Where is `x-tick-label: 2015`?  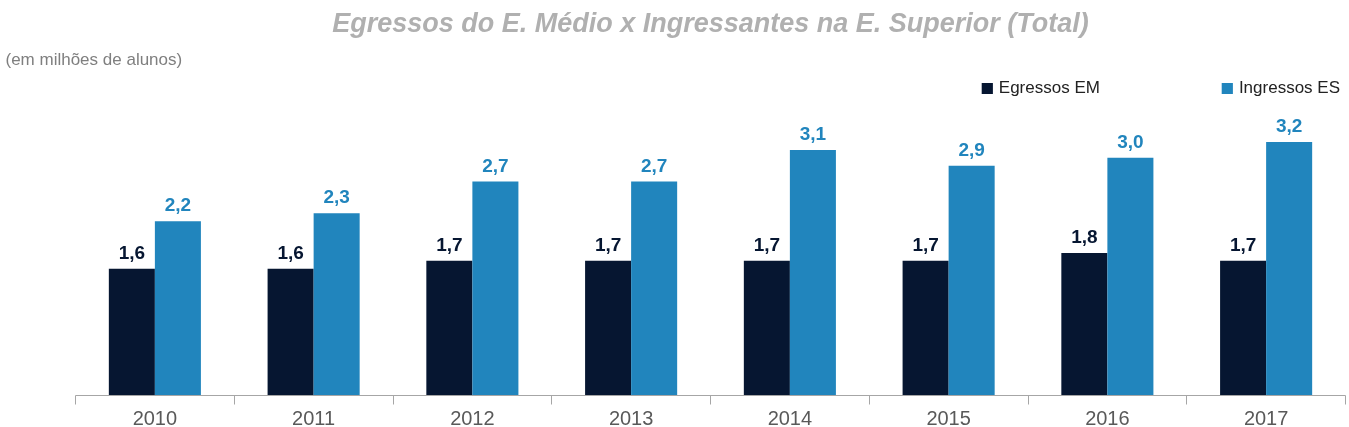
x-tick-label: 2015 is located at coordinates (948, 416).